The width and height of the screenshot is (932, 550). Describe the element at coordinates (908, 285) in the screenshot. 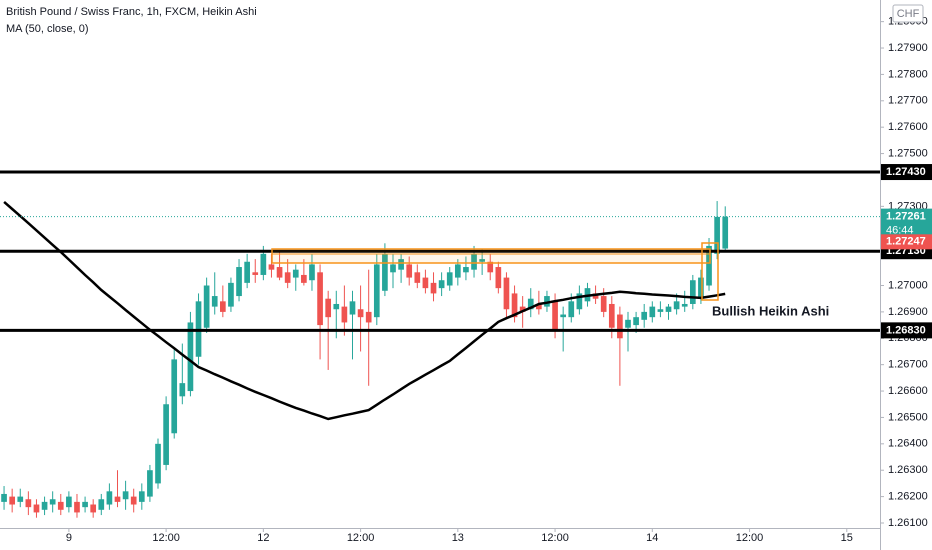

I see `y-tick-label: 1.27000` at that location.